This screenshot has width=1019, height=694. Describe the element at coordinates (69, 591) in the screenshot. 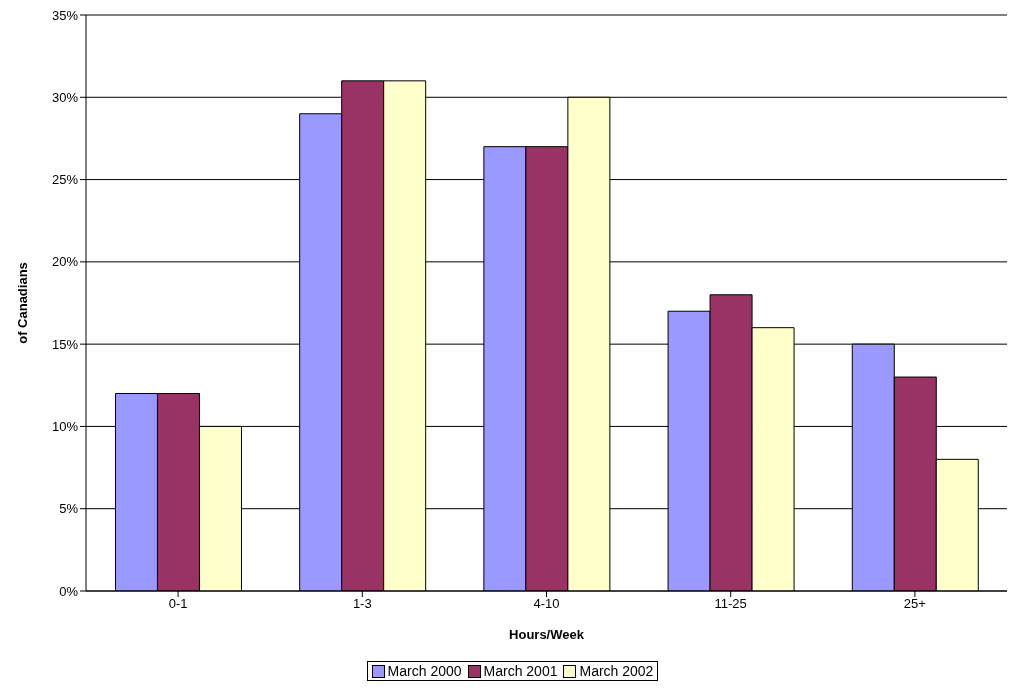

I see `y-tick-label: 0%` at that location.